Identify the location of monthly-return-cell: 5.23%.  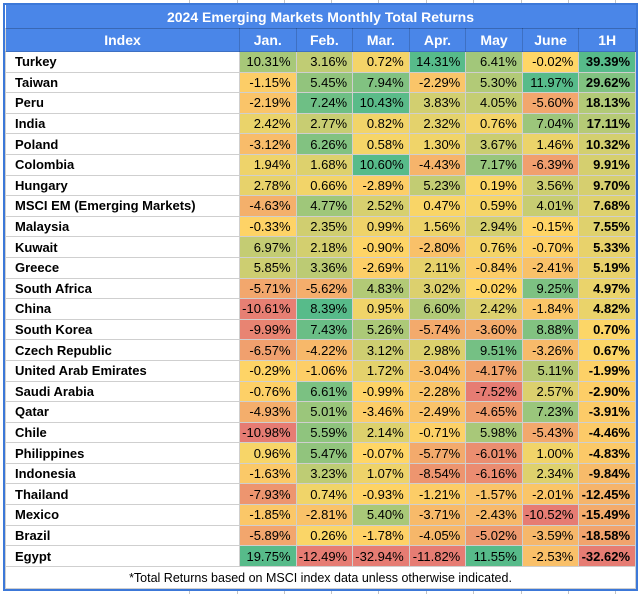
(437, 185).